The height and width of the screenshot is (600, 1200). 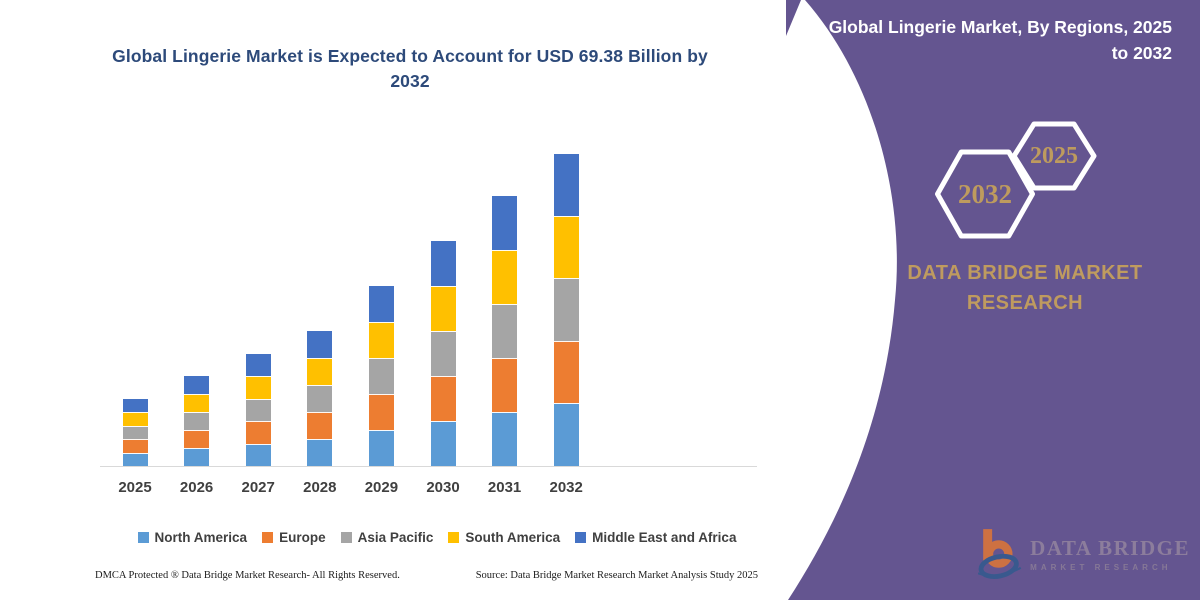 I want to click on forecast-hexagons: 2032 2025, so click(x=1016, y=180).